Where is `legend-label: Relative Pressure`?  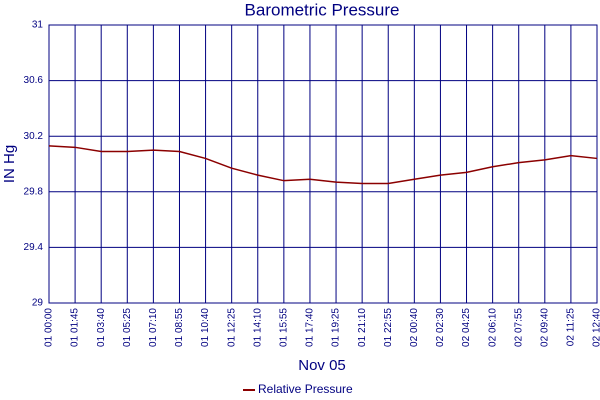 legend-label: Relative Pressure is located at coordinates (305, 389).